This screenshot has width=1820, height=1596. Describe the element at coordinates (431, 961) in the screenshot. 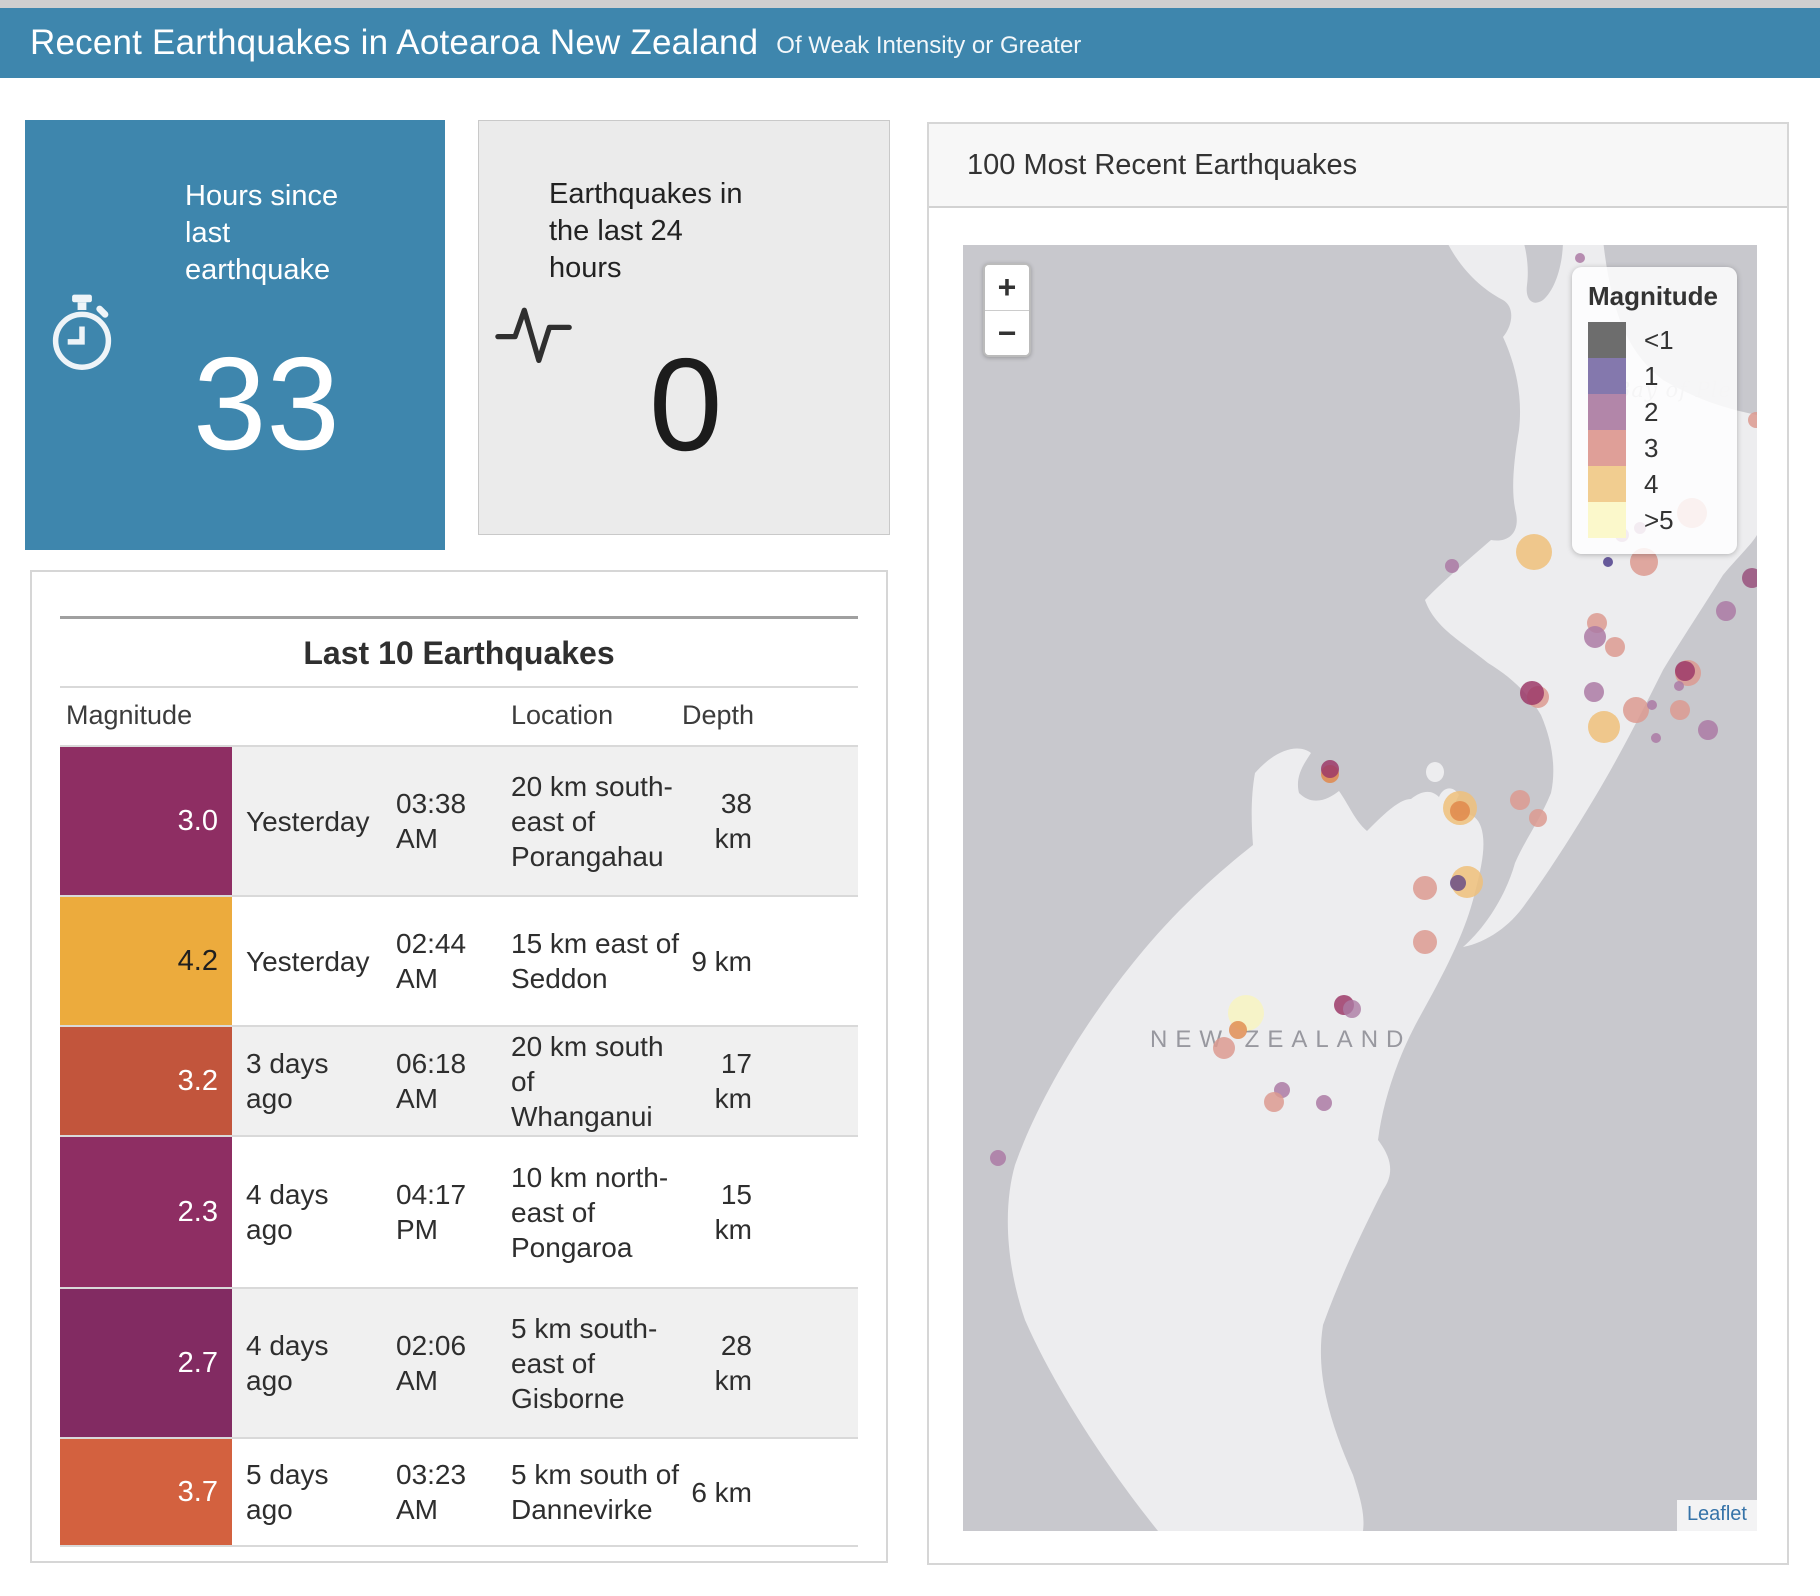

I see `time-cell: 02:44 AM` at that location.